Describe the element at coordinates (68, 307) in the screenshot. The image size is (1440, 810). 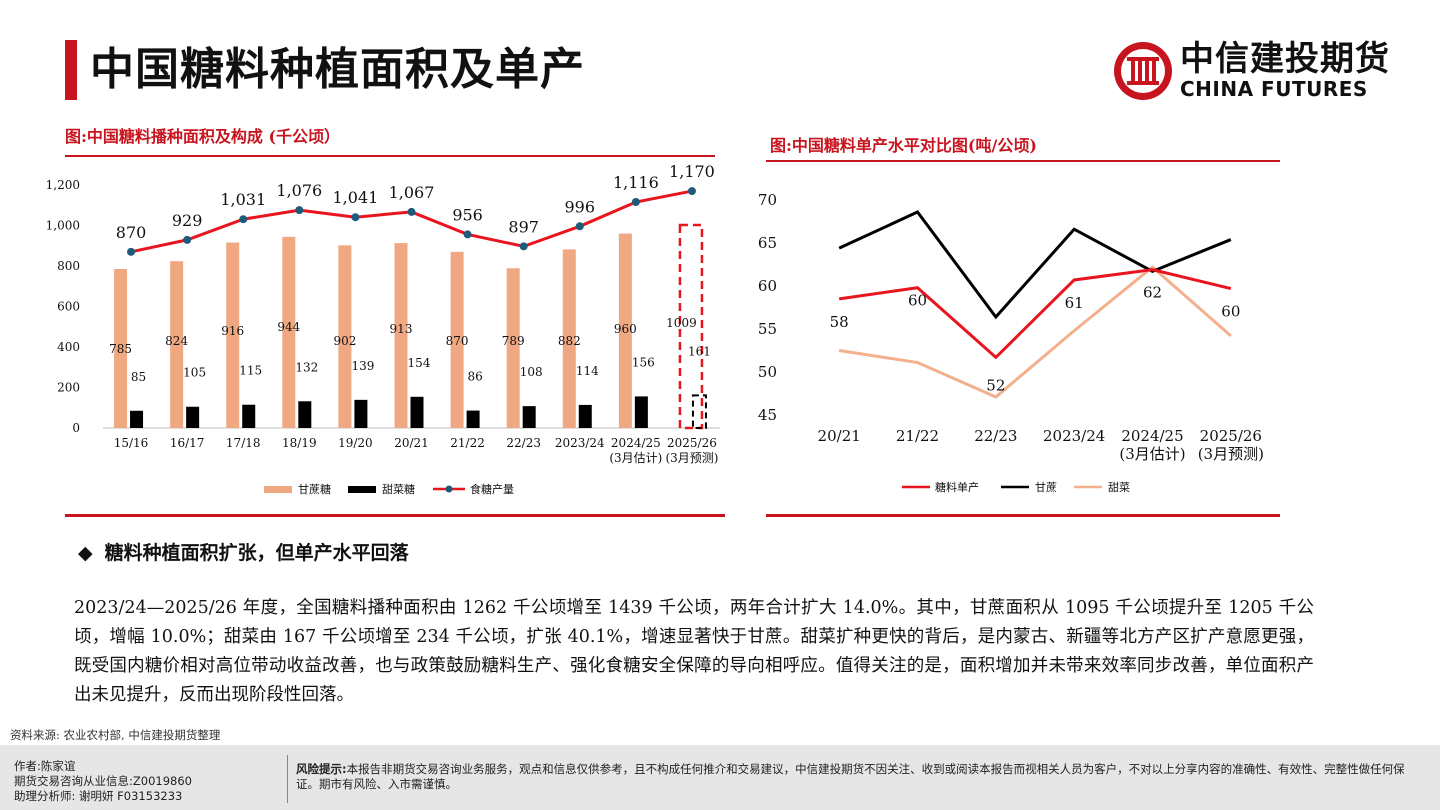
I see `y-tick-label: 600` at that location.